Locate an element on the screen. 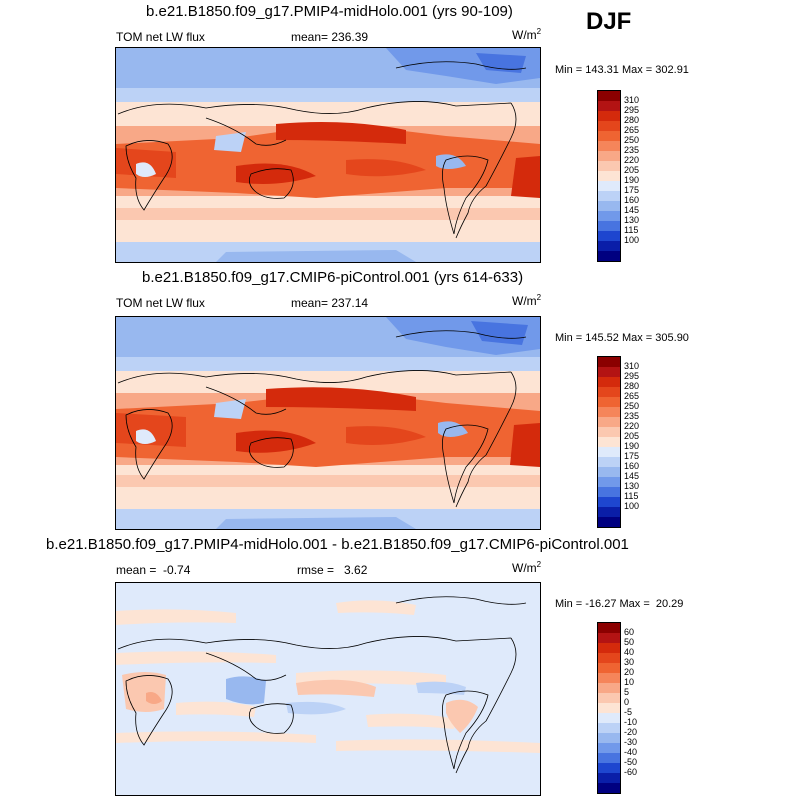 This screenshot has height=800, width=800. colorbar-tick-label: -5 is located at coordinates (628, 712).